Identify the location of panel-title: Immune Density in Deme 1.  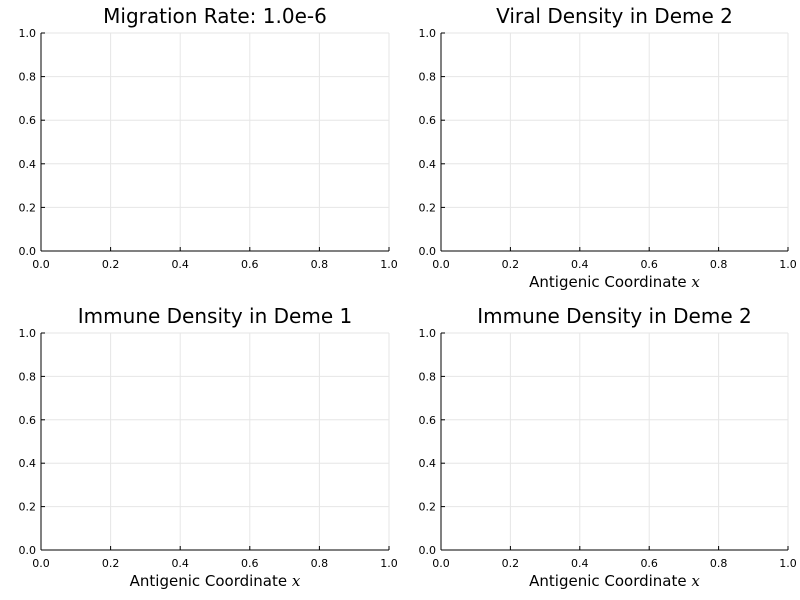
(215, 316).